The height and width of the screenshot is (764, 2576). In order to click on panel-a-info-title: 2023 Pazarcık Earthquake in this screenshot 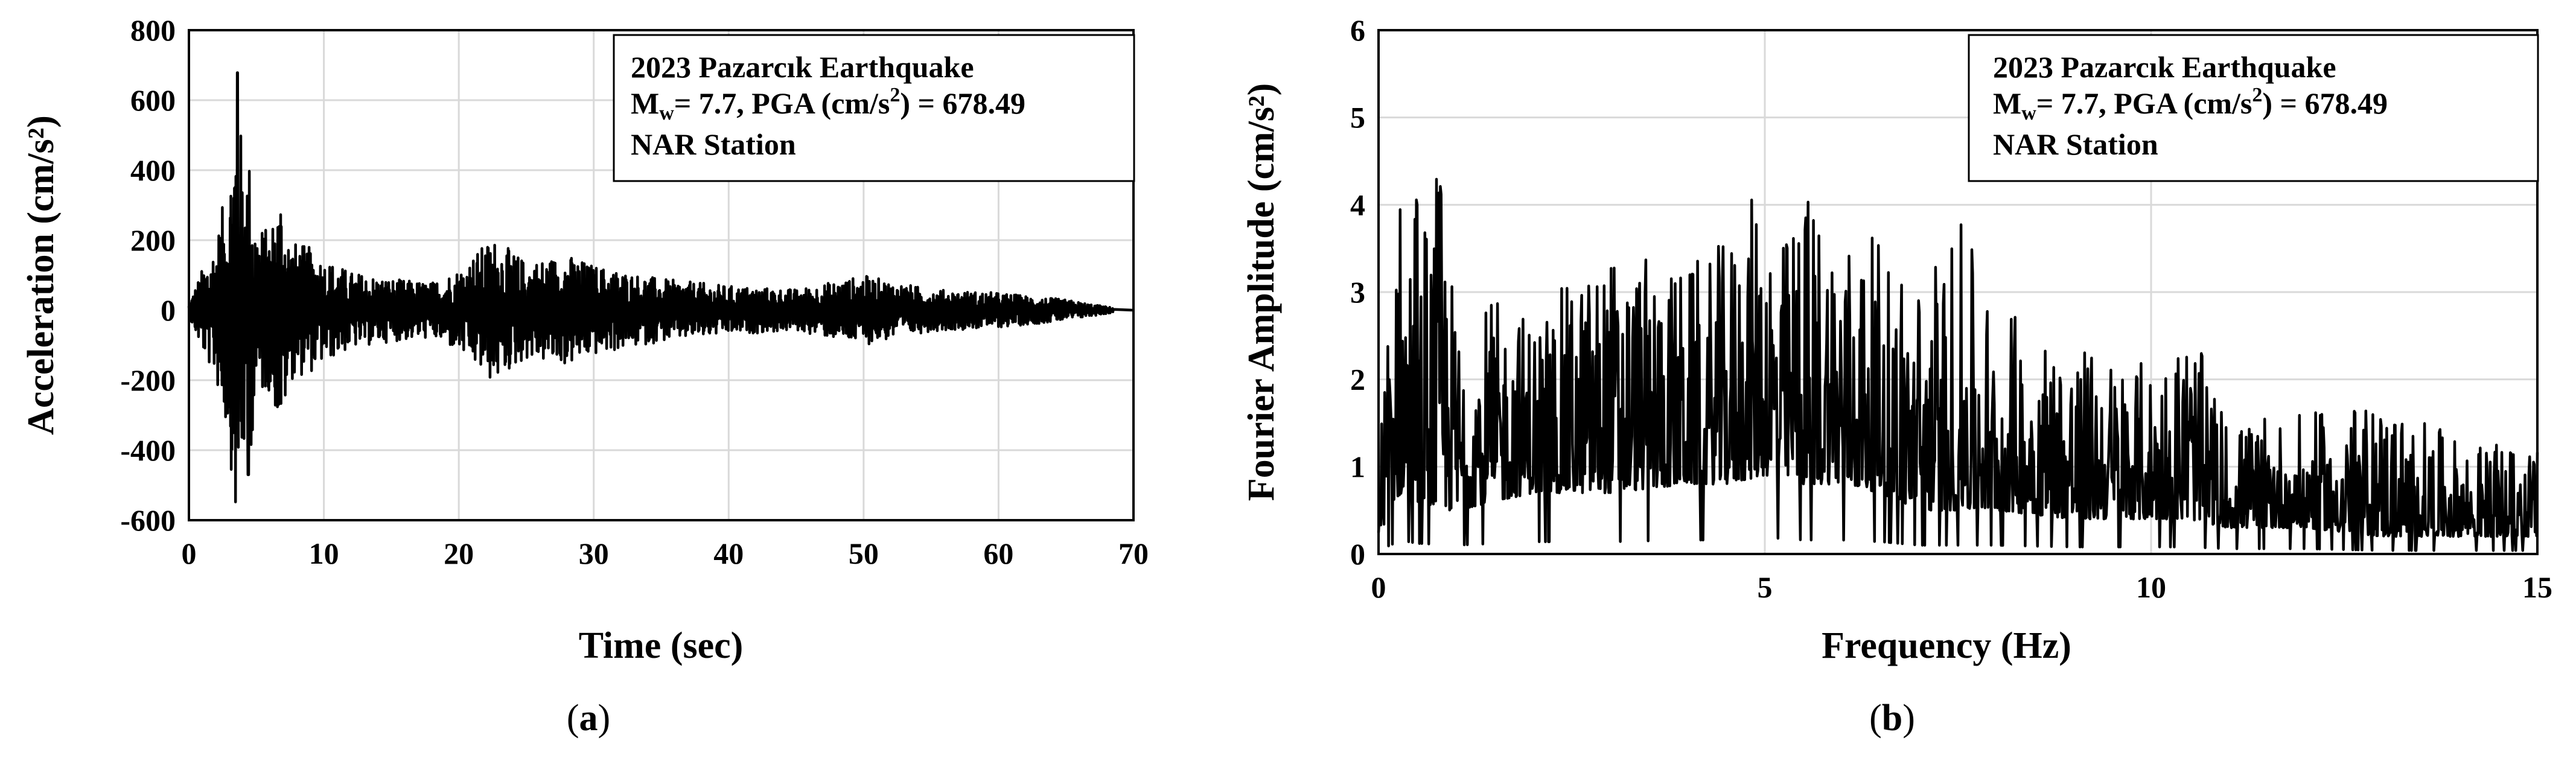, I will do `click(802, 67)`.